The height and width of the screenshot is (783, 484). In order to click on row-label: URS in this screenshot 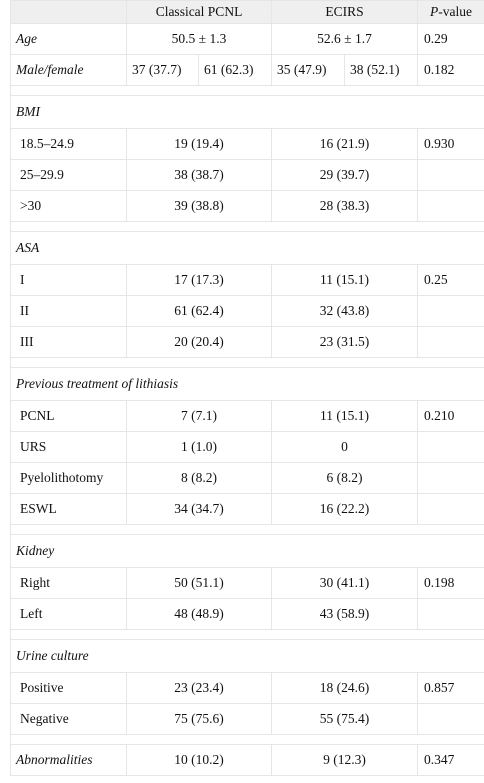, I will do `click(68, 447)`.